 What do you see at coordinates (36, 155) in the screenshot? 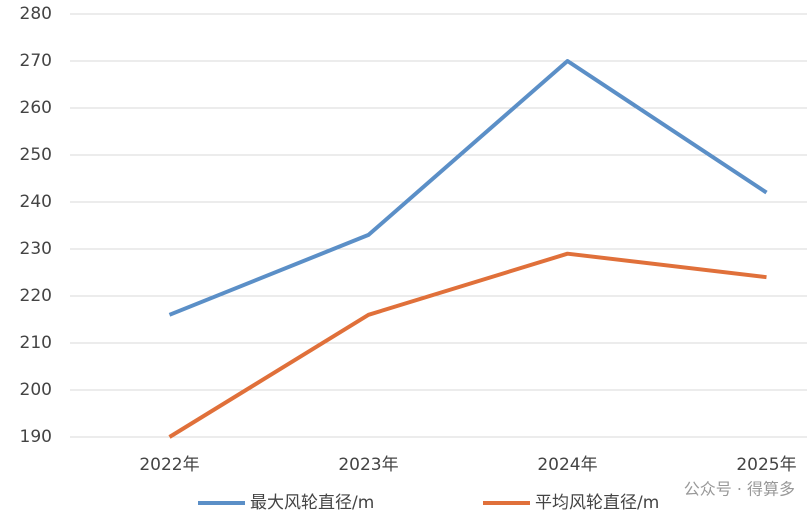
I see `y-tick-label: 250` at bounding box center [36, 155].